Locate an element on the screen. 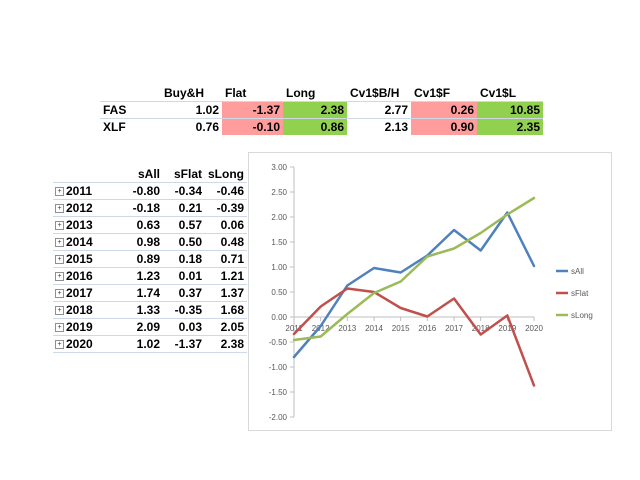 The width and height of the screenshot is (640, 480). pivot-row-header: +2020 is located at coordinates (86, 344).